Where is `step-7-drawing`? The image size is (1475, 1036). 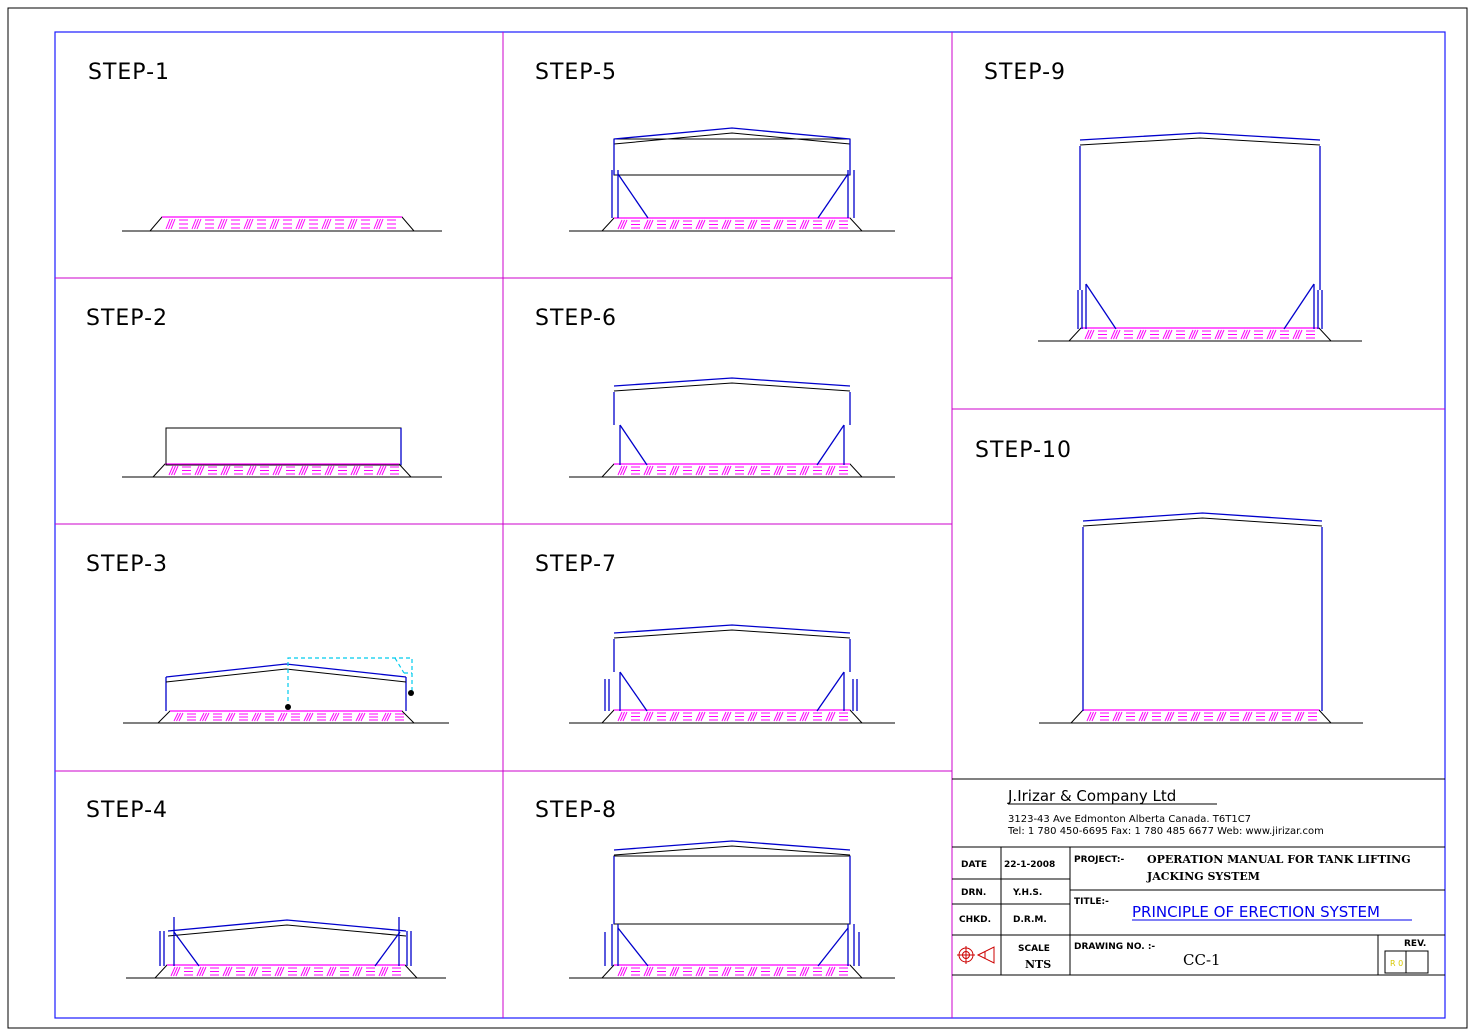 step-7-drawing is located at coordinates (732, 674).